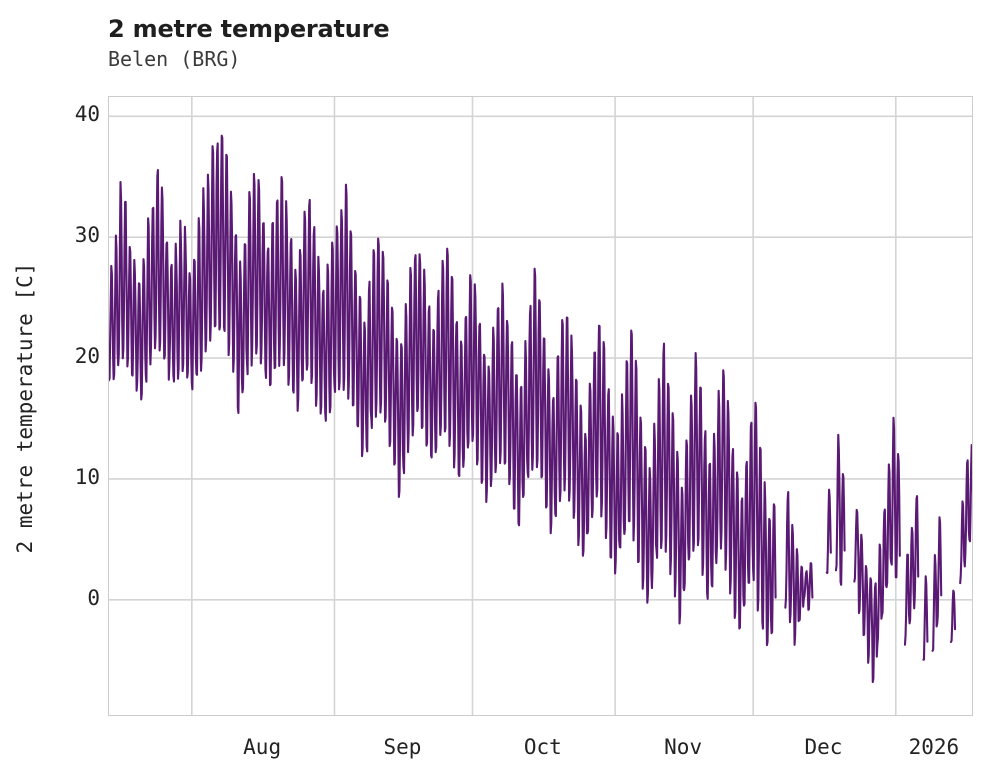 The image size is (981, 782). Describe the element at coordinates (87, 356) in the screenshot. I see `y-tick-label: 20` at that location.